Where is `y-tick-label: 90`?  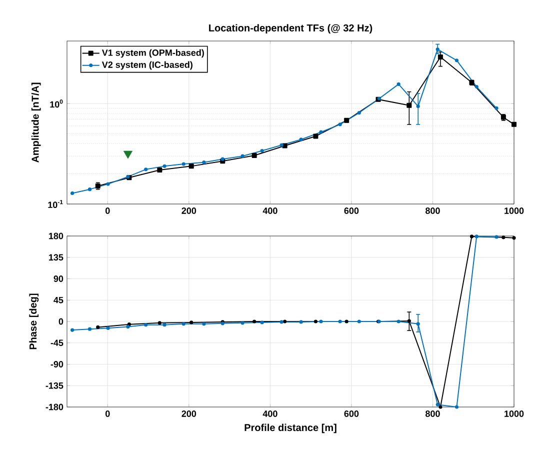
y-tick-label: 90 is located at coordinates (59, 279).